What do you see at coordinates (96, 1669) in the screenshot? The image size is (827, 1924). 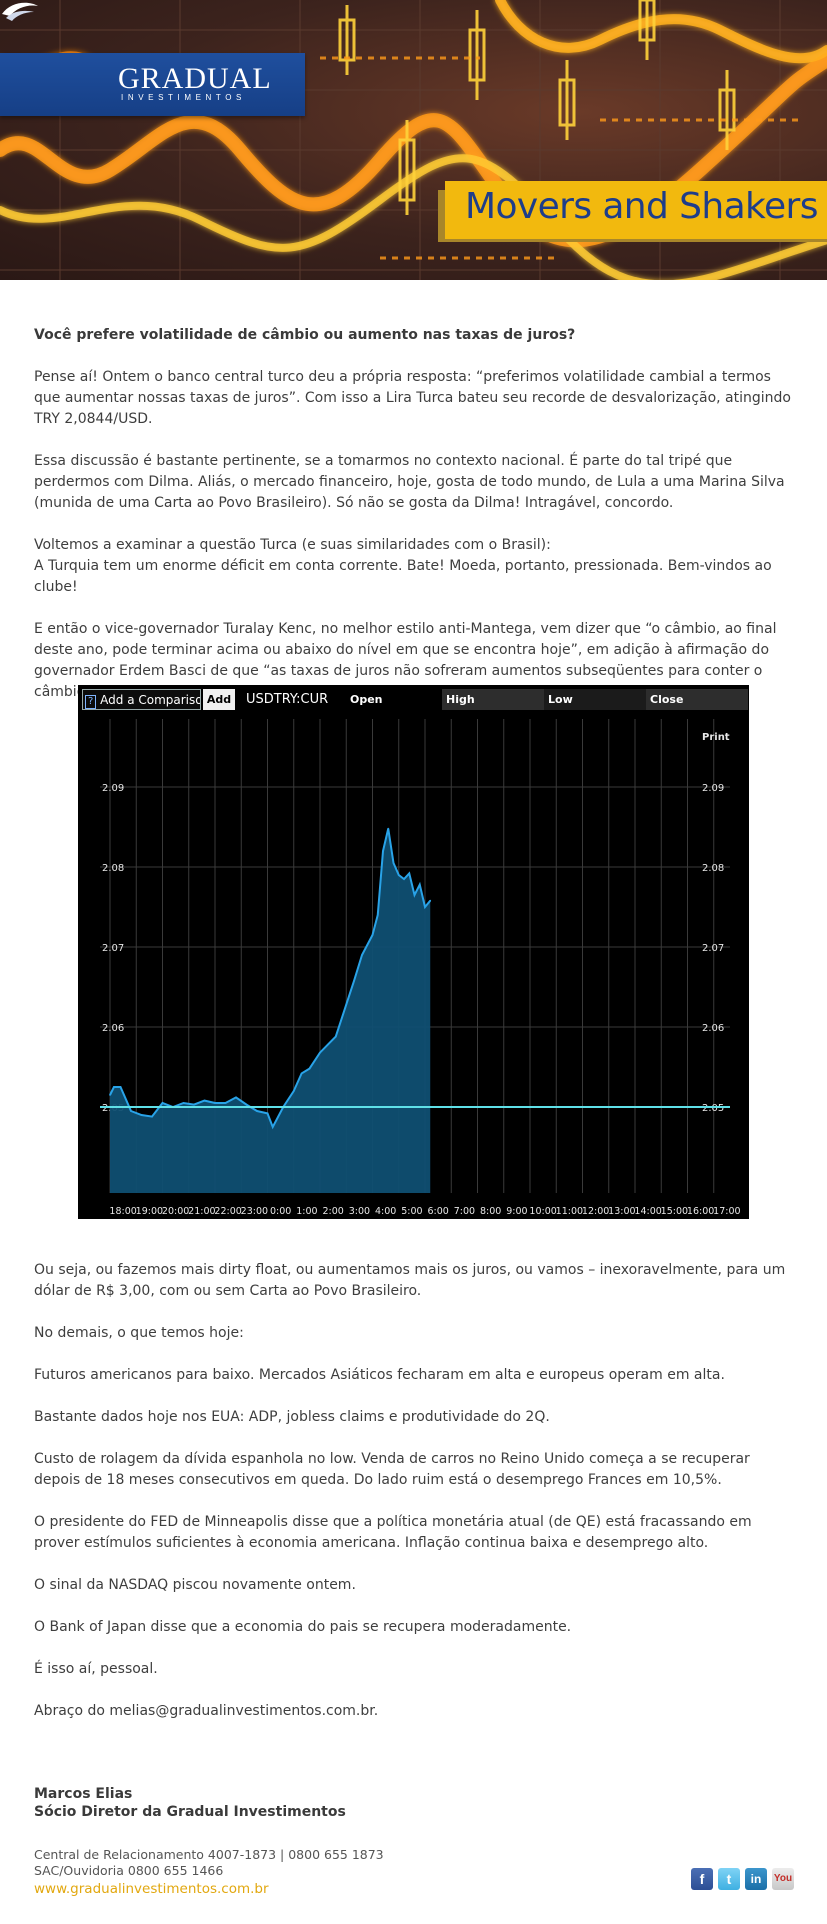 I see `article-paragraph: É isso aí, pessoal.` at bounding box center [96, 1669].